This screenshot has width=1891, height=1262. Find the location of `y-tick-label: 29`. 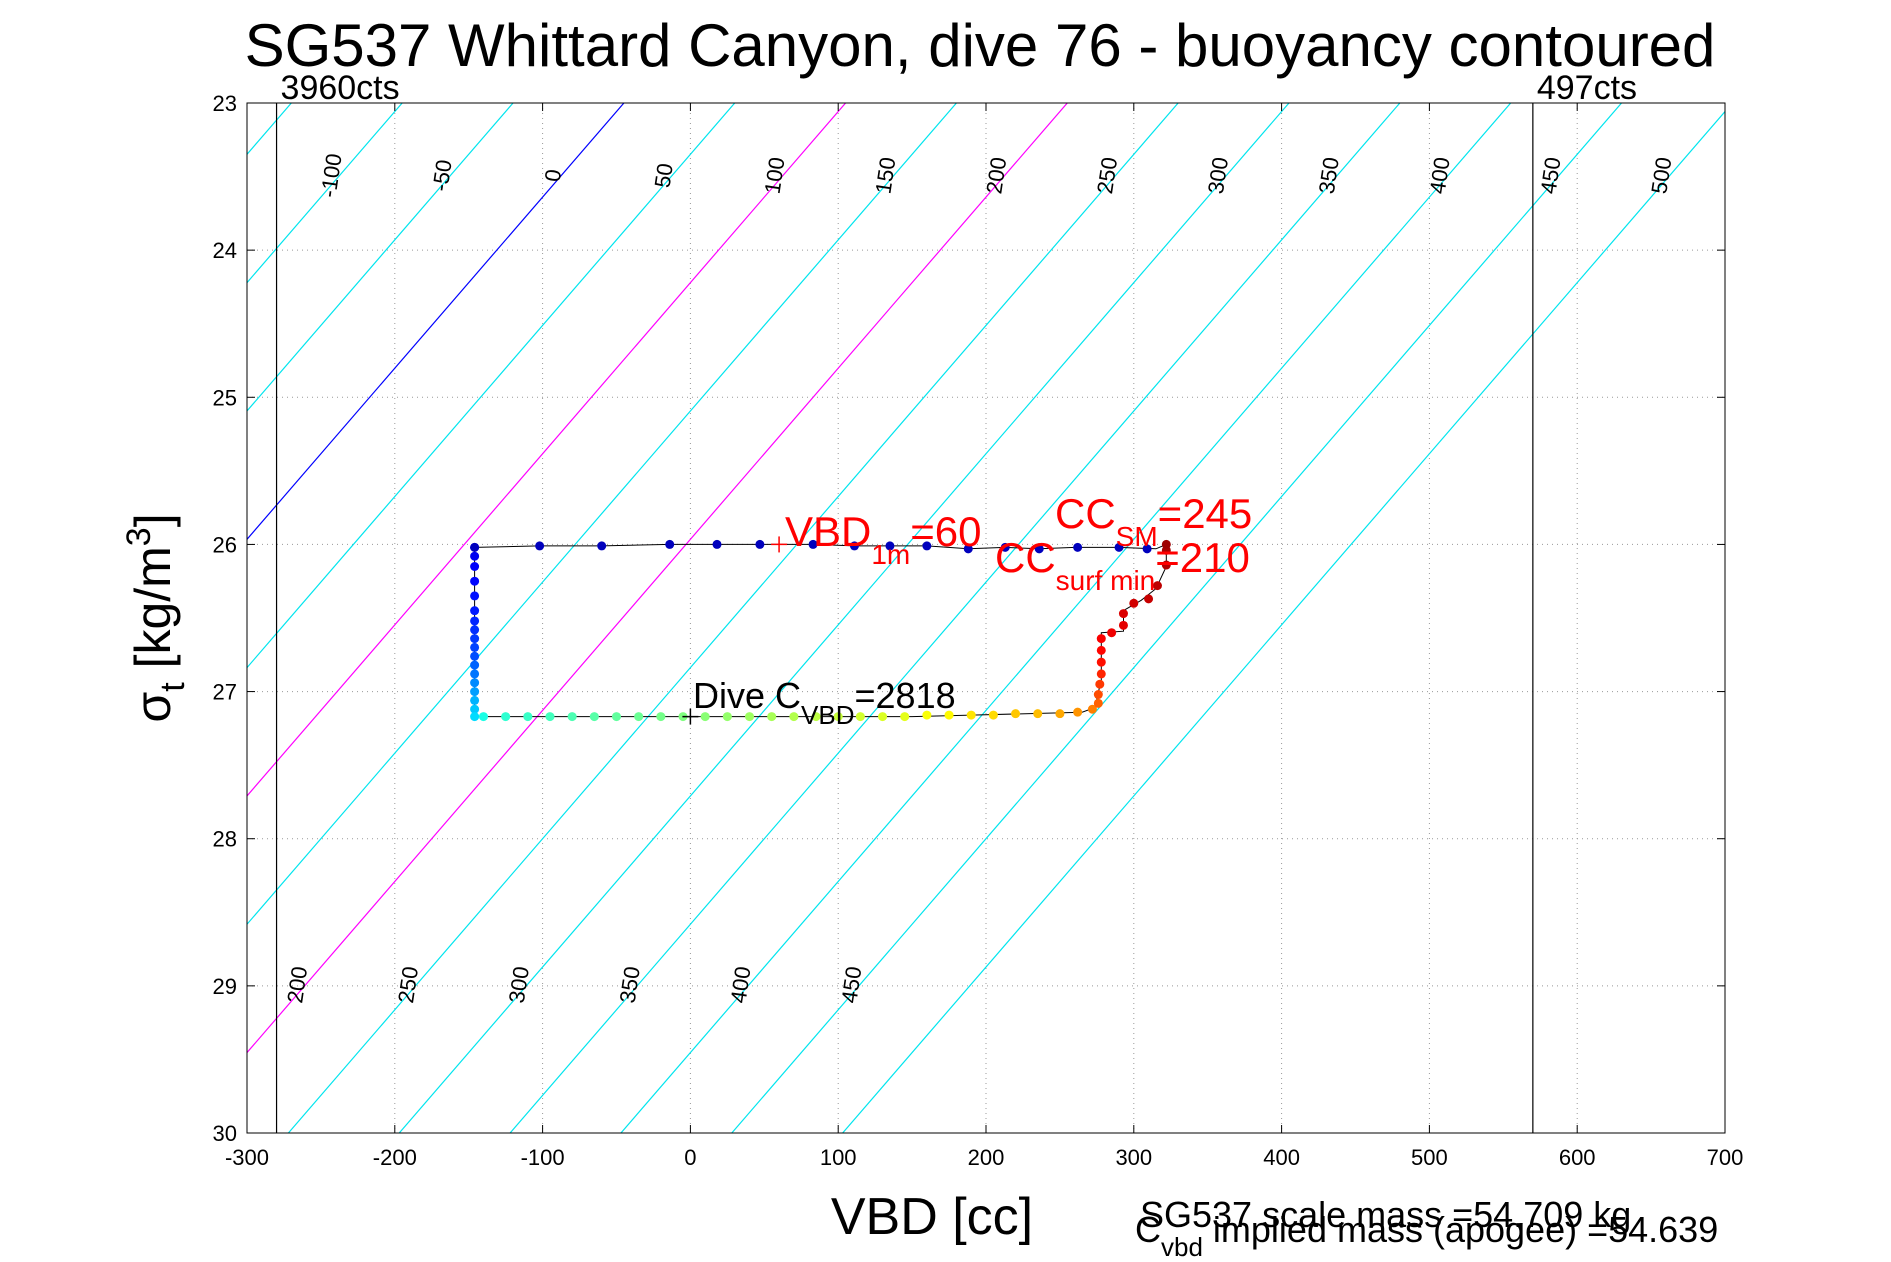

y-tick-label: 29 is located at coordinates (225, 986).